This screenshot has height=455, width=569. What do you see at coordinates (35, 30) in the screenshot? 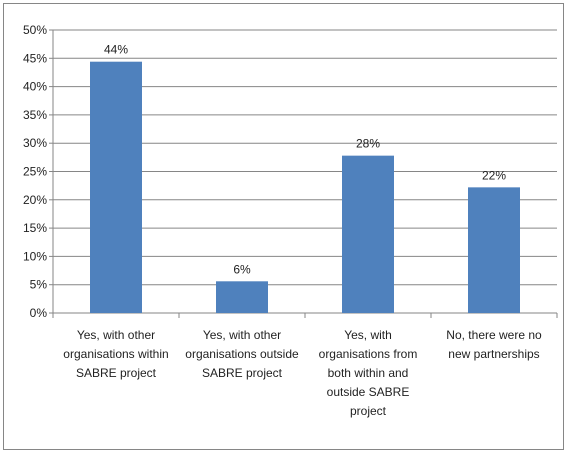
I see `y-tick-label: 50%` at bounding box center [35, 30].